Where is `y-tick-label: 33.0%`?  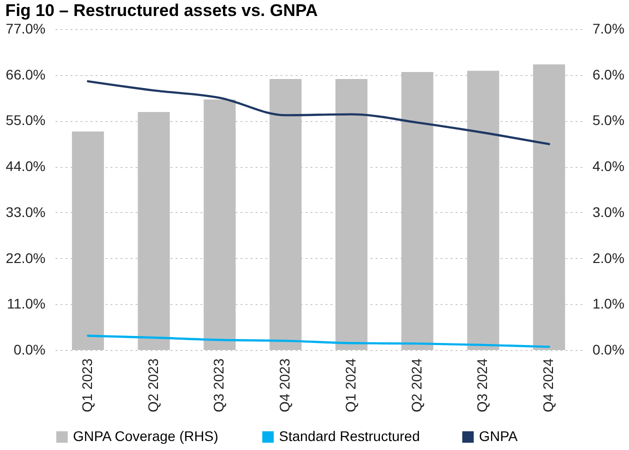 y-tick-label: 33.0% is located at coordinates (26, 212).